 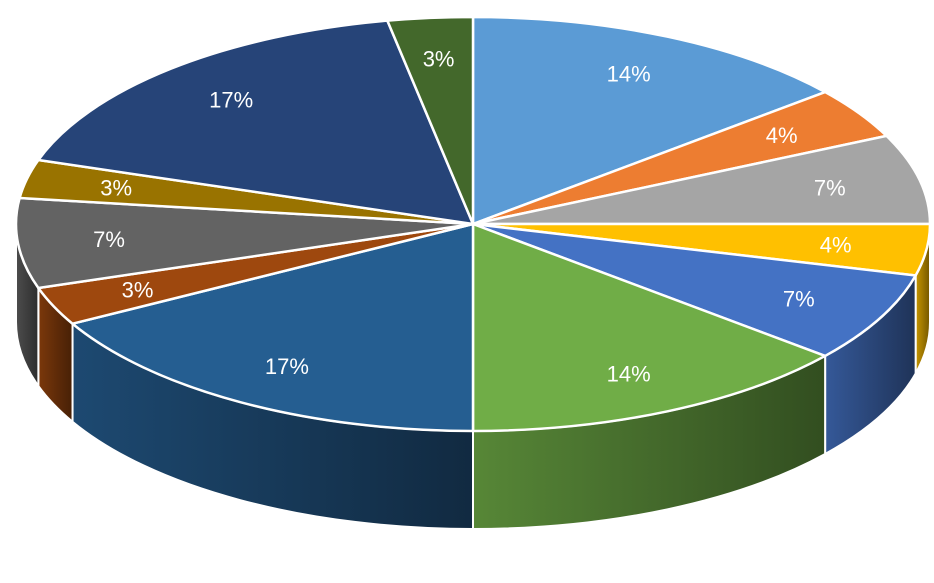 What do you see at coordinates (629, 373) in the screenshot?
I see `pie-data-label-5: 14%` at bounding box center [629, 373].